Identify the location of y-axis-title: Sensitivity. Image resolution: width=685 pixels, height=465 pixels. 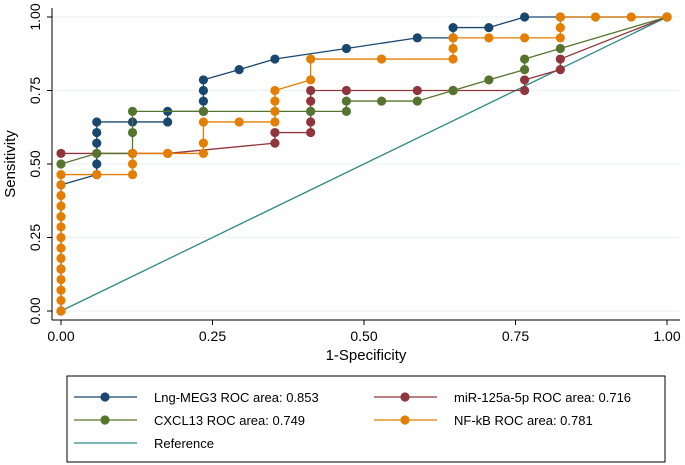
(10, 164).